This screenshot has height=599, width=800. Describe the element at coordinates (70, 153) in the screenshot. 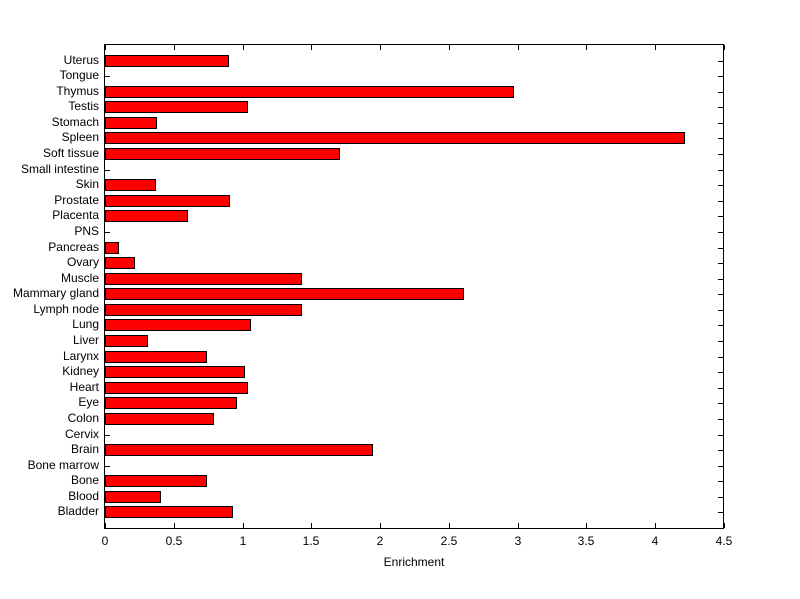

I see `y-label-soft-tissue: Soft tissue` at that location.